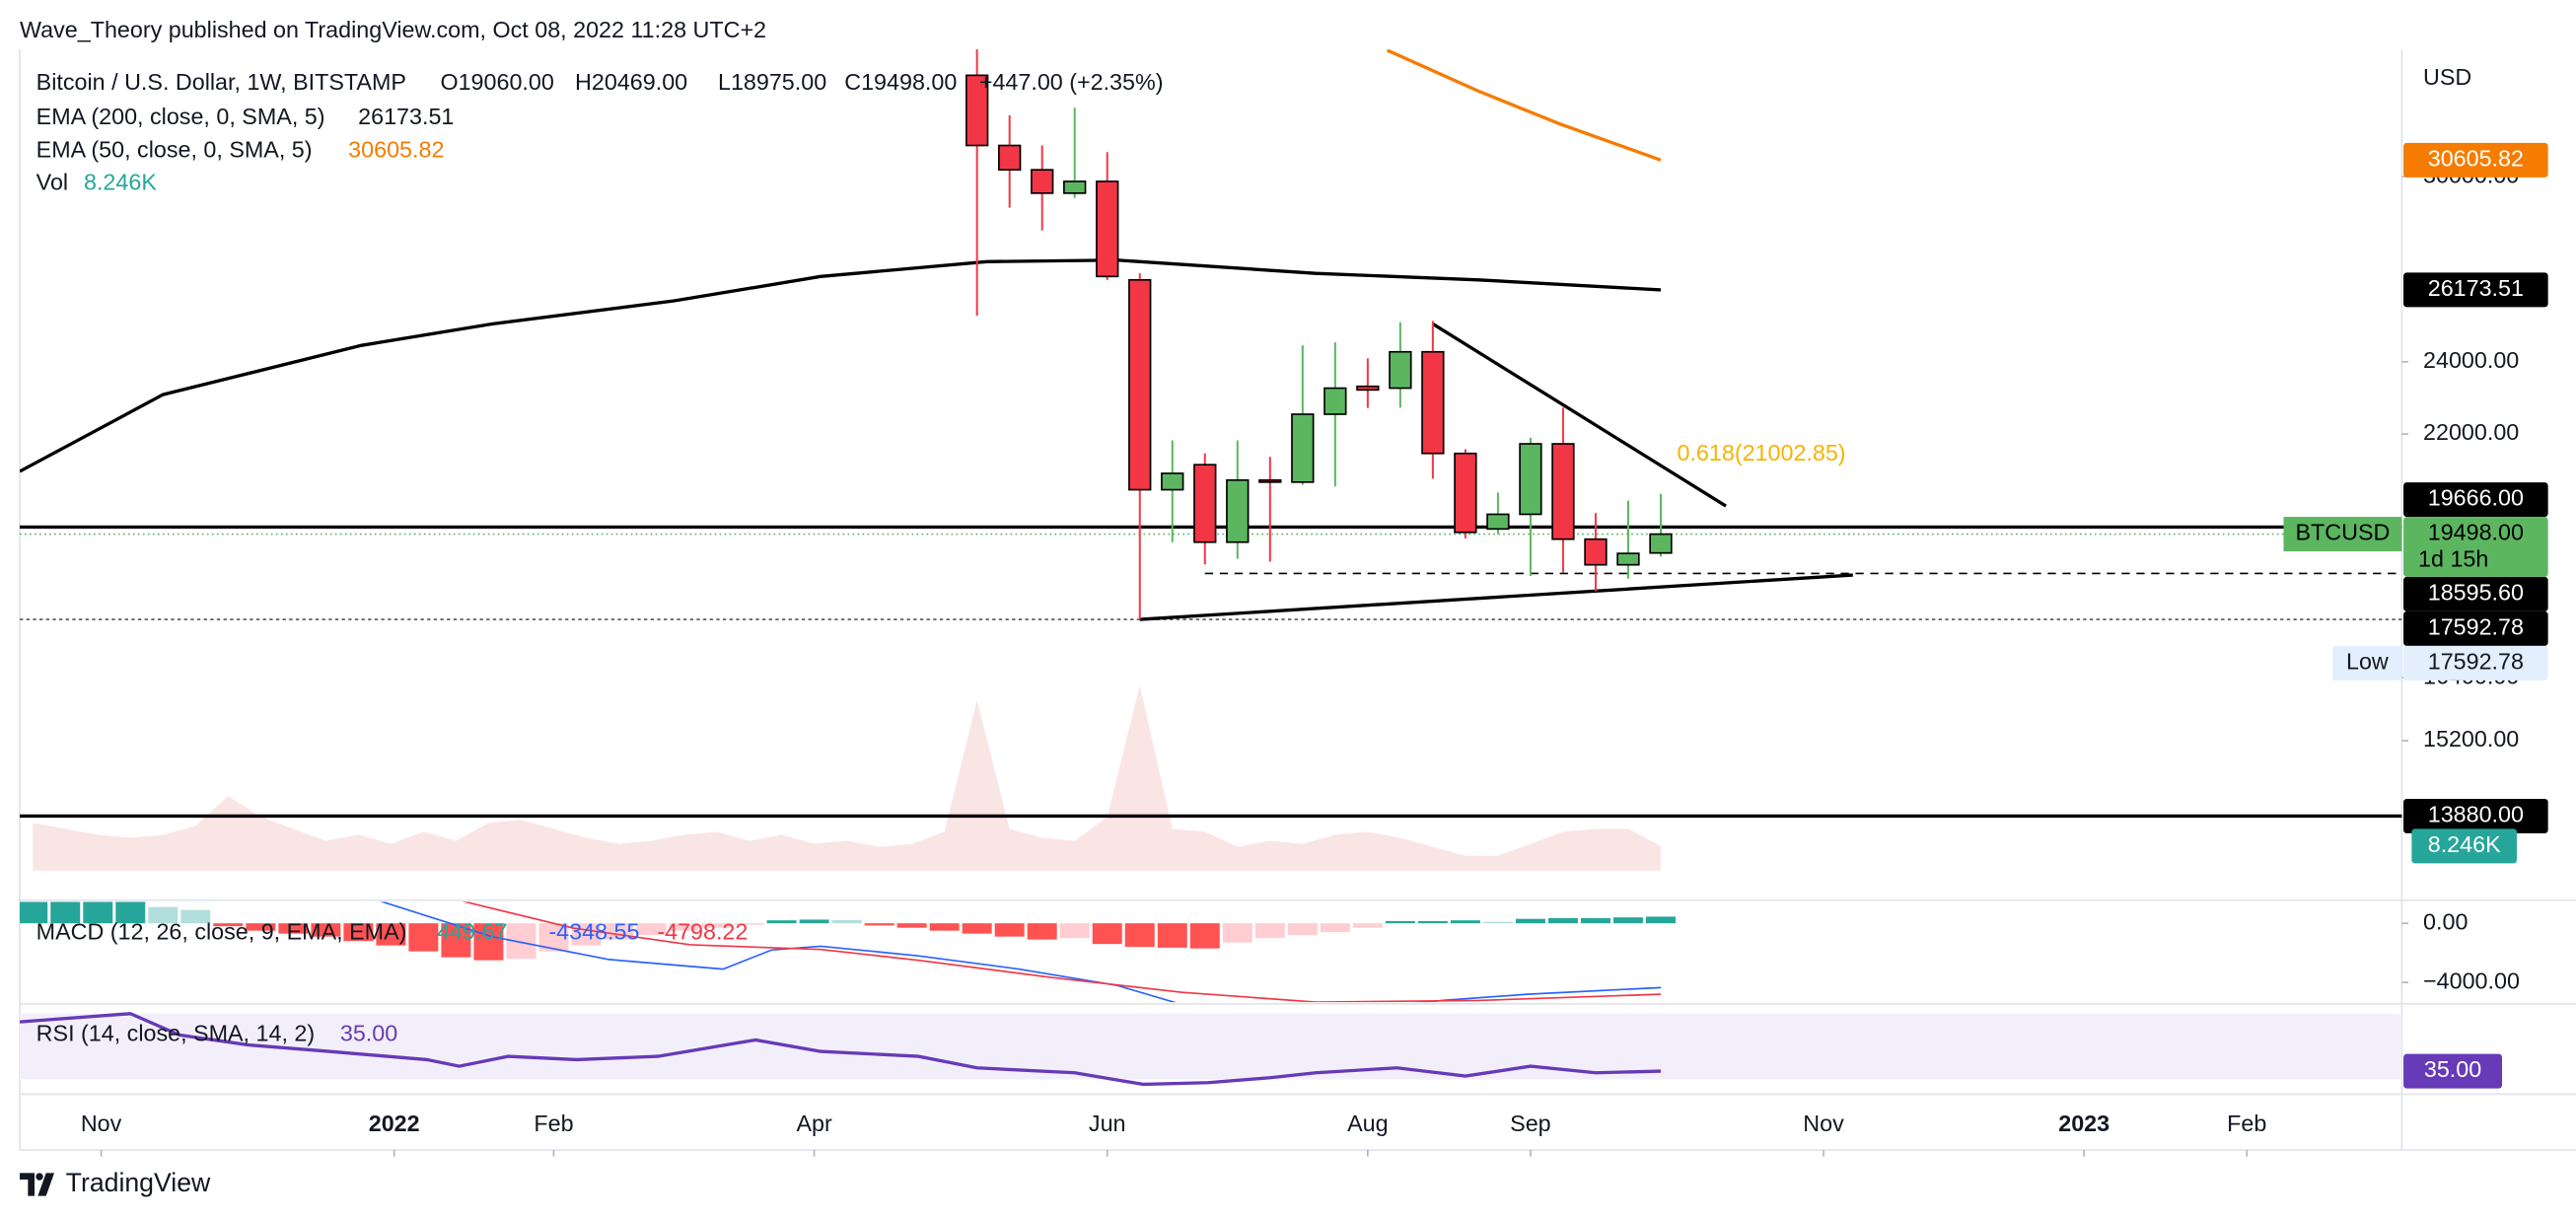  I want to click on rsi-badge-bg, so click(2453, 1071).